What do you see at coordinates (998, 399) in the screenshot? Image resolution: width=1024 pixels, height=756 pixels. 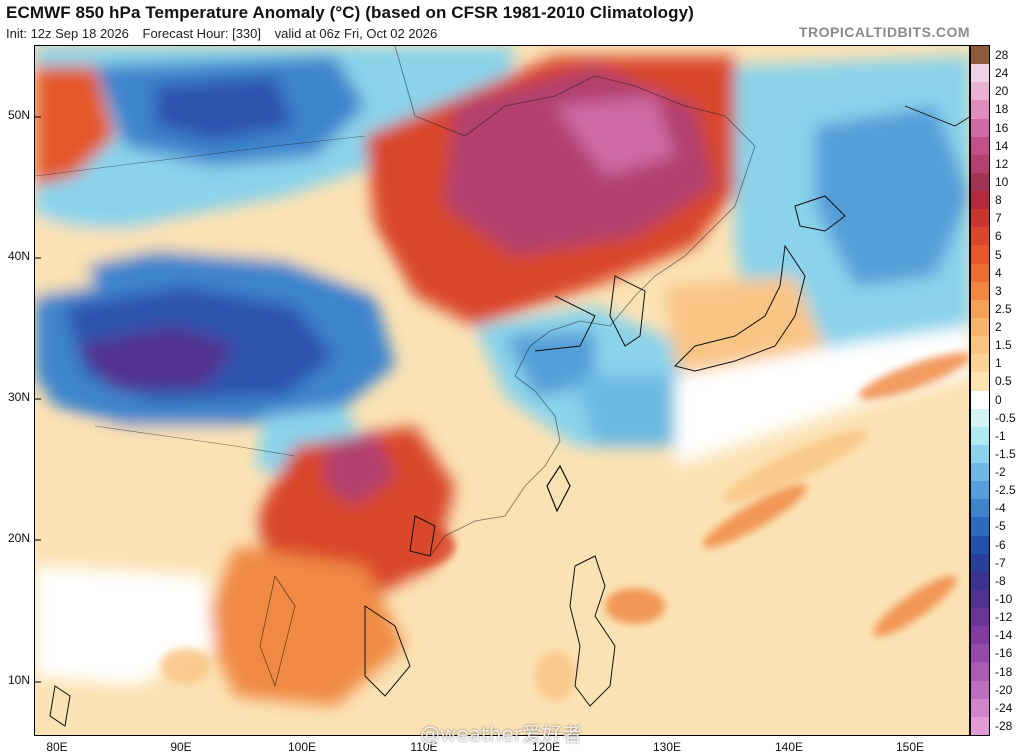 I see `colorbar-label: 0` at bounding box center [998, 399].